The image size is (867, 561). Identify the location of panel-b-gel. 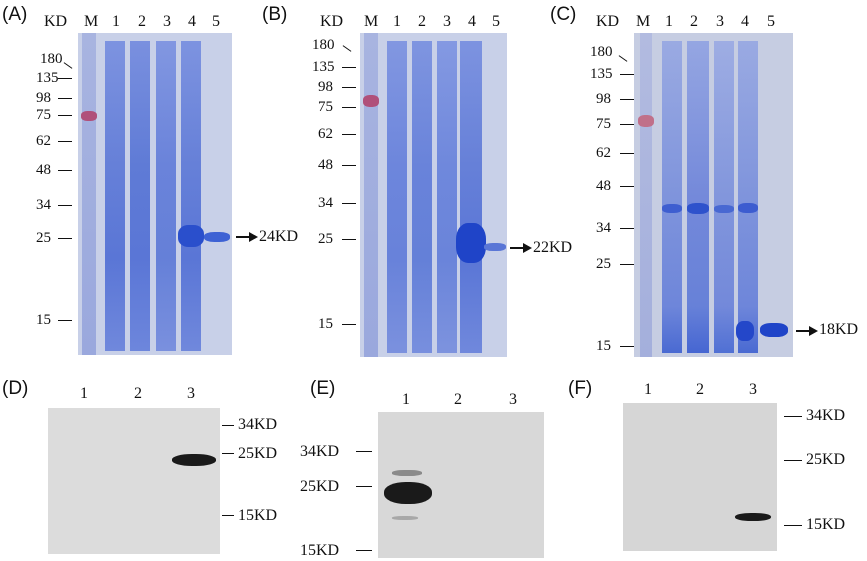
(433, 195).